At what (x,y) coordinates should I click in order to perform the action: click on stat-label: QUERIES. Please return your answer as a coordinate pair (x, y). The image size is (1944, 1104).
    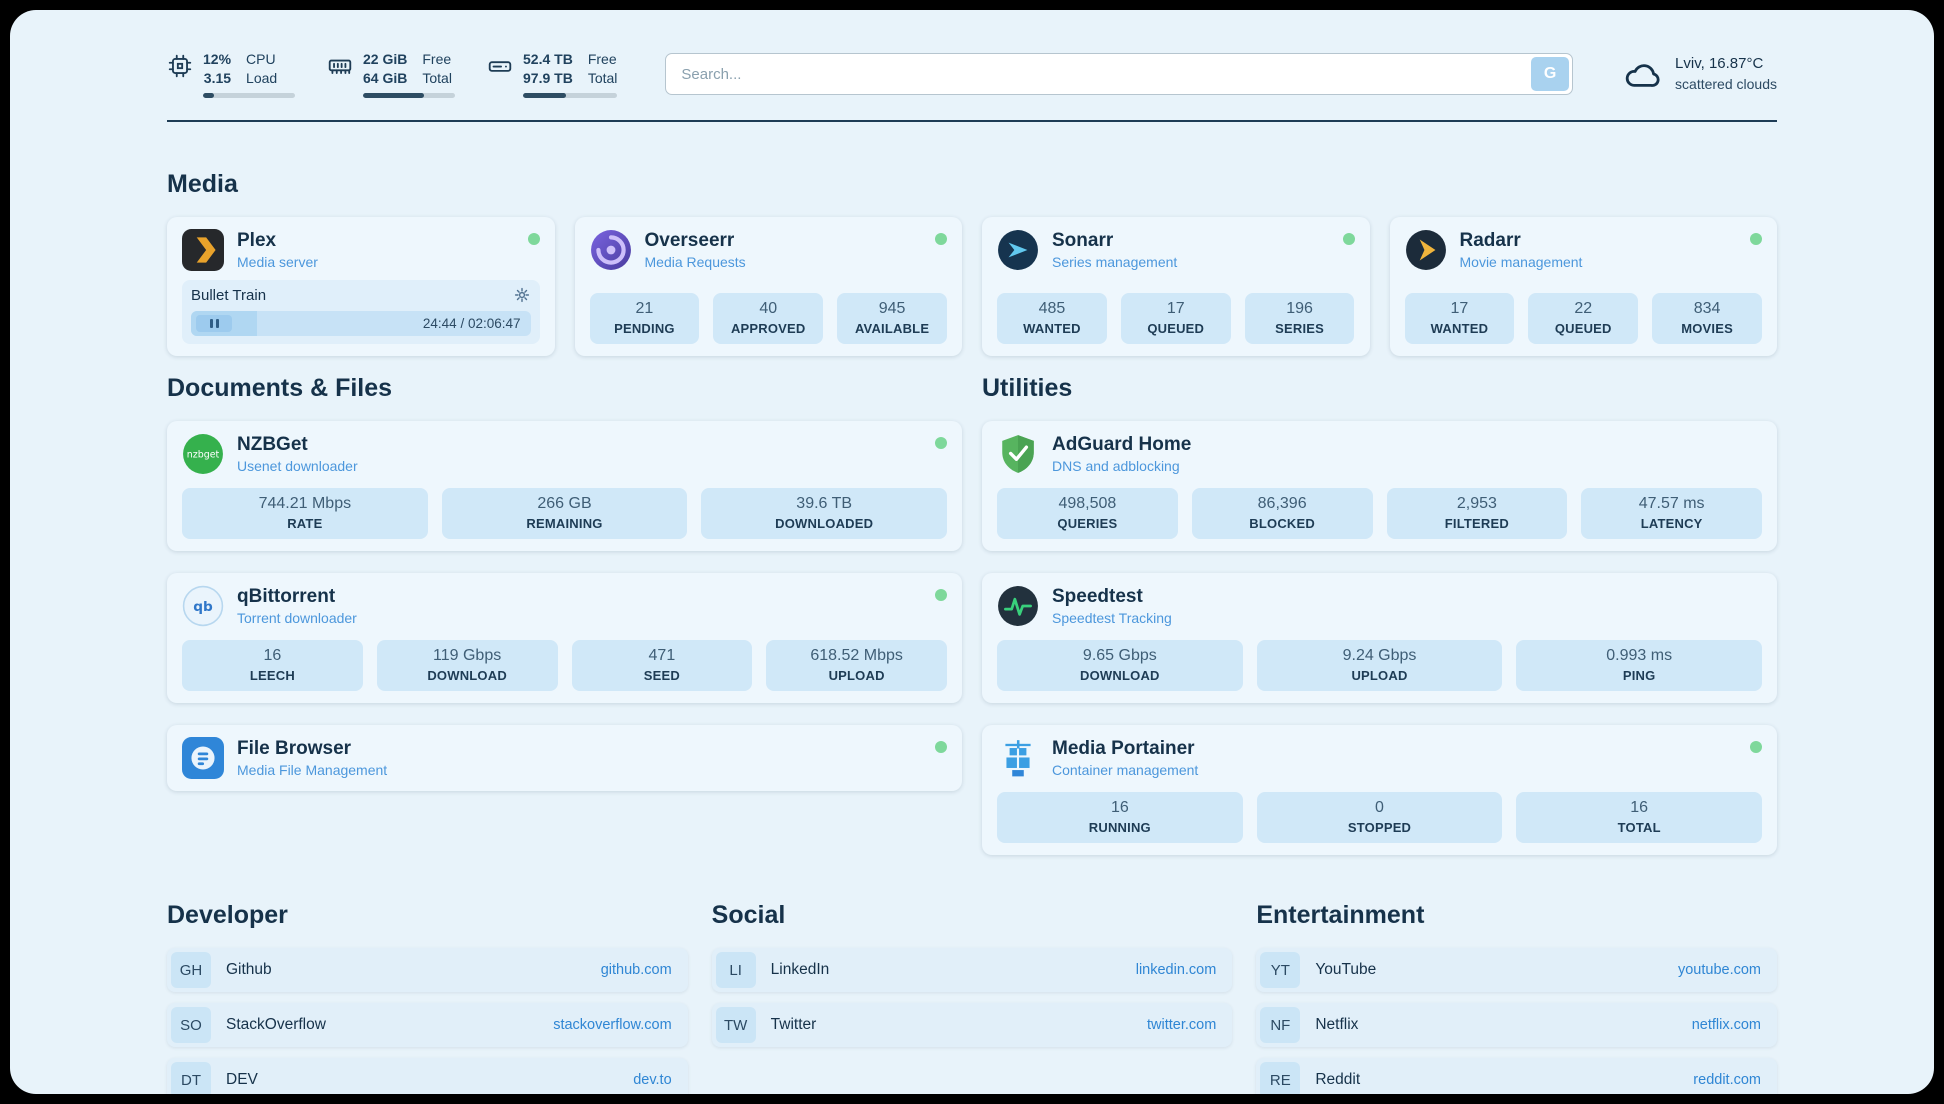
    Looking at the image, I should click on (1087, 523).